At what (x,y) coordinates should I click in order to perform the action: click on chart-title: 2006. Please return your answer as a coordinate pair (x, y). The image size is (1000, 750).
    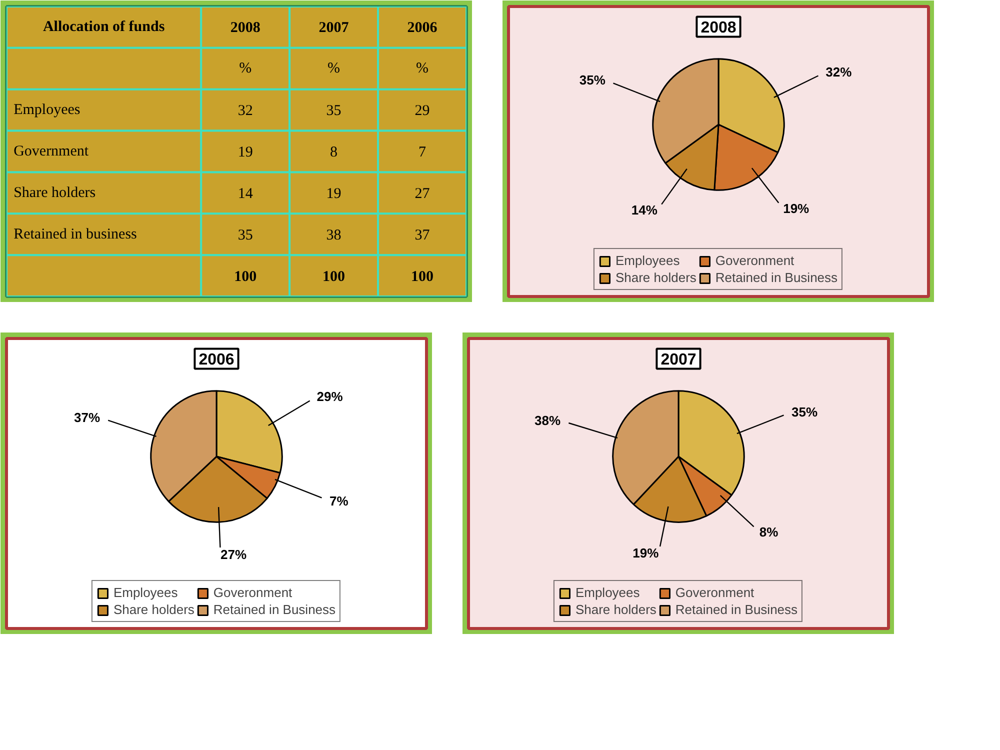
    Looking at the image, I should click on (216, 360).